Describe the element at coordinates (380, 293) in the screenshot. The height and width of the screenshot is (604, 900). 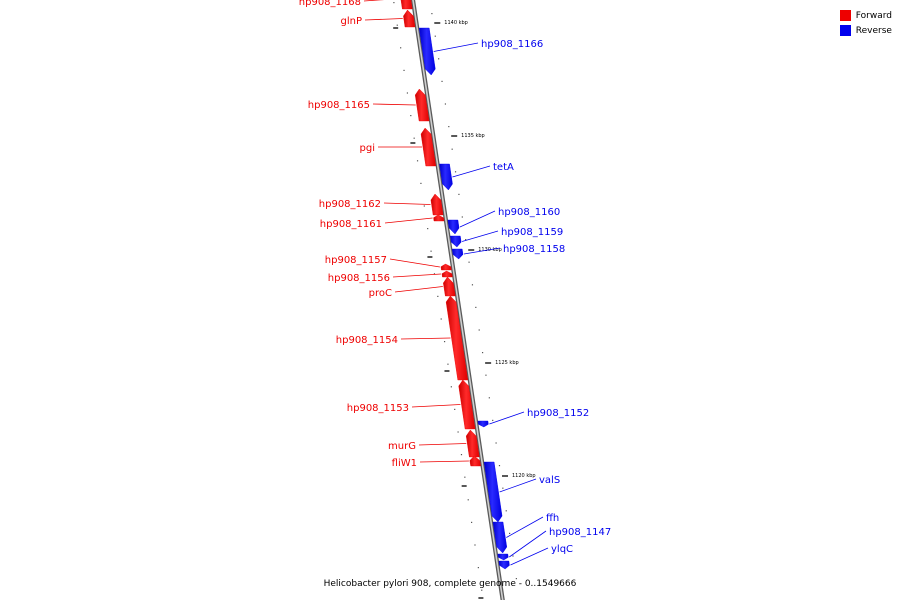
I see `gene-label-proC: proC` at that location.